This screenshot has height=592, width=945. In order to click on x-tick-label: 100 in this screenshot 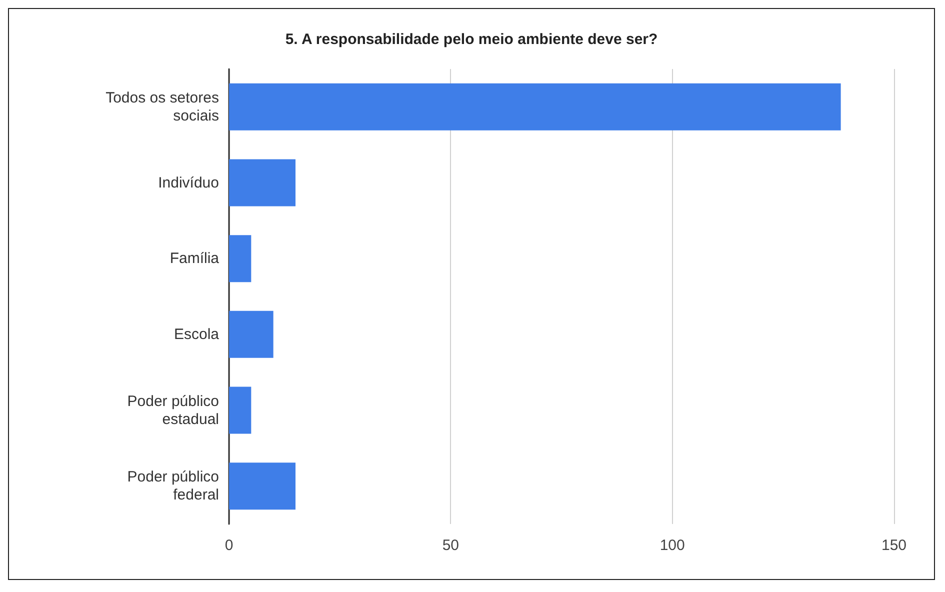, I will do `click(672, 545)`.